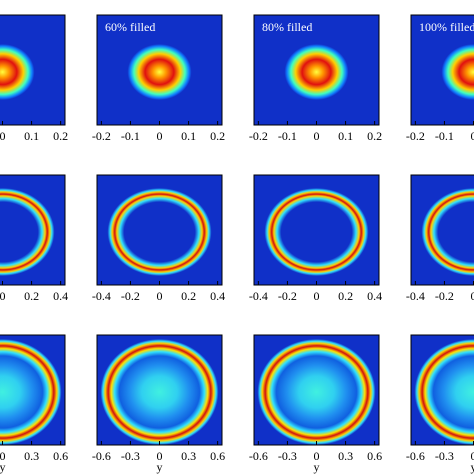 The width and height of the screenshot is (474, 474). What do you see at coordinates (446, 27) in the screenshot?
I see `panel-title: 100% filled` at bounding box center [446, 27].